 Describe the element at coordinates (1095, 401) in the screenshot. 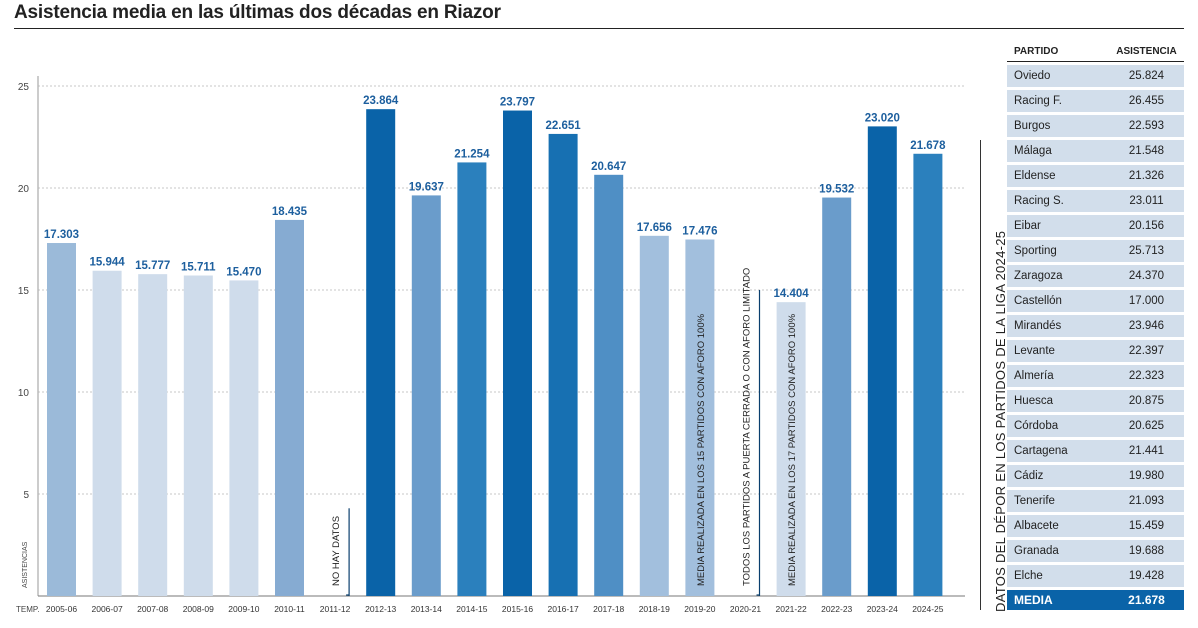

I see `table-row: Huesca 20.875` at that location.